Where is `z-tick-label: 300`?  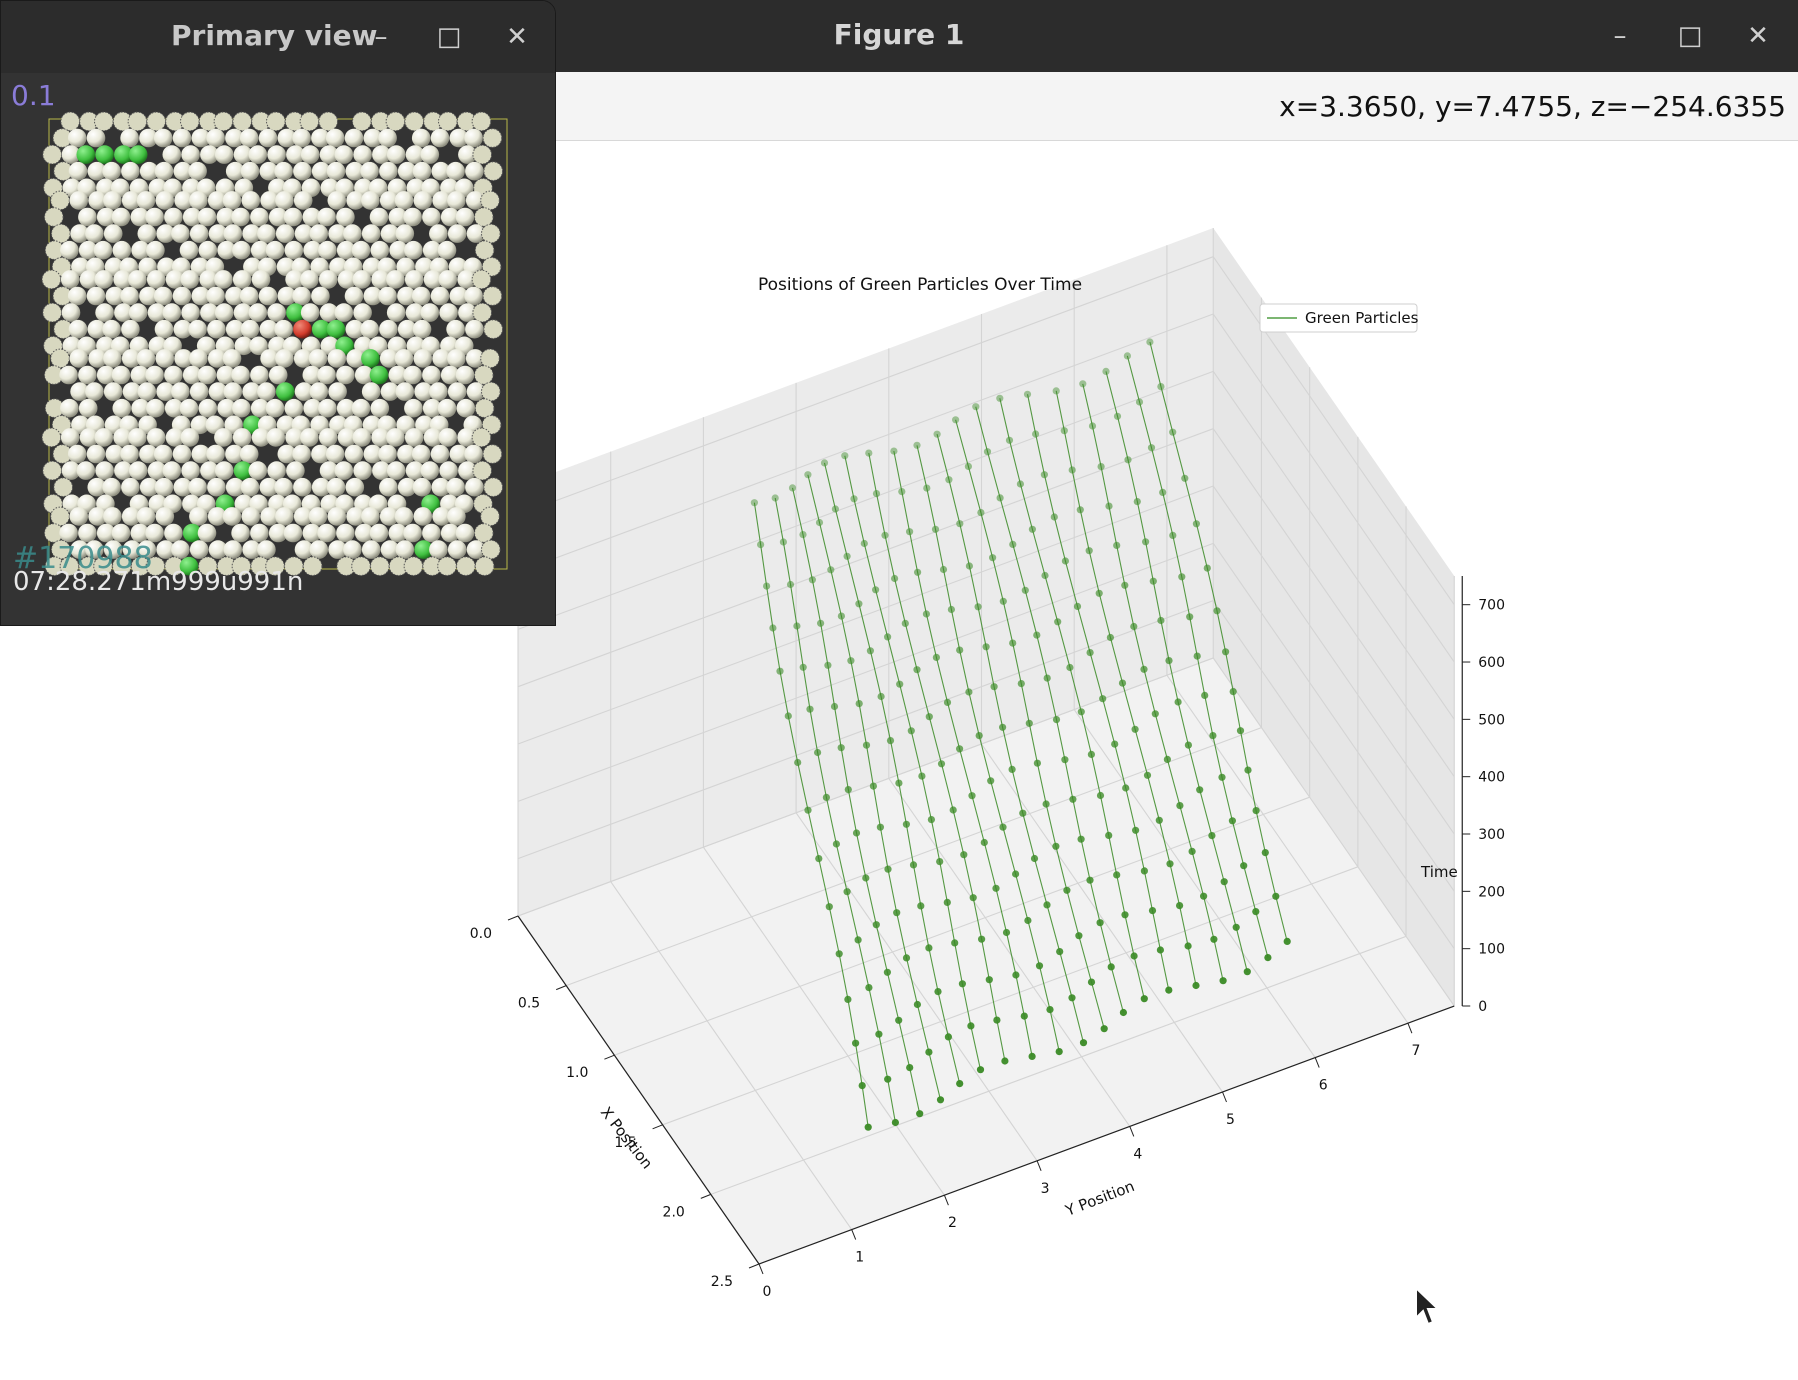 z-tick-label: 300 is located at coordinates (1491, 835).